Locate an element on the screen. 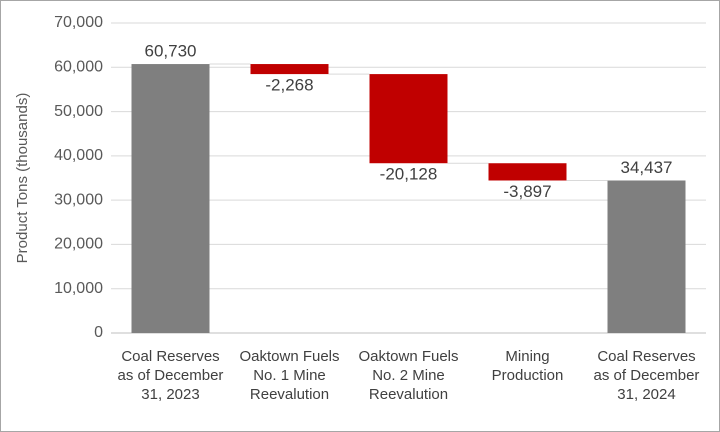  x-tick-label: Oaktown Fuels No. 1 Mine Reevalution is located at coordinates (289, 375).